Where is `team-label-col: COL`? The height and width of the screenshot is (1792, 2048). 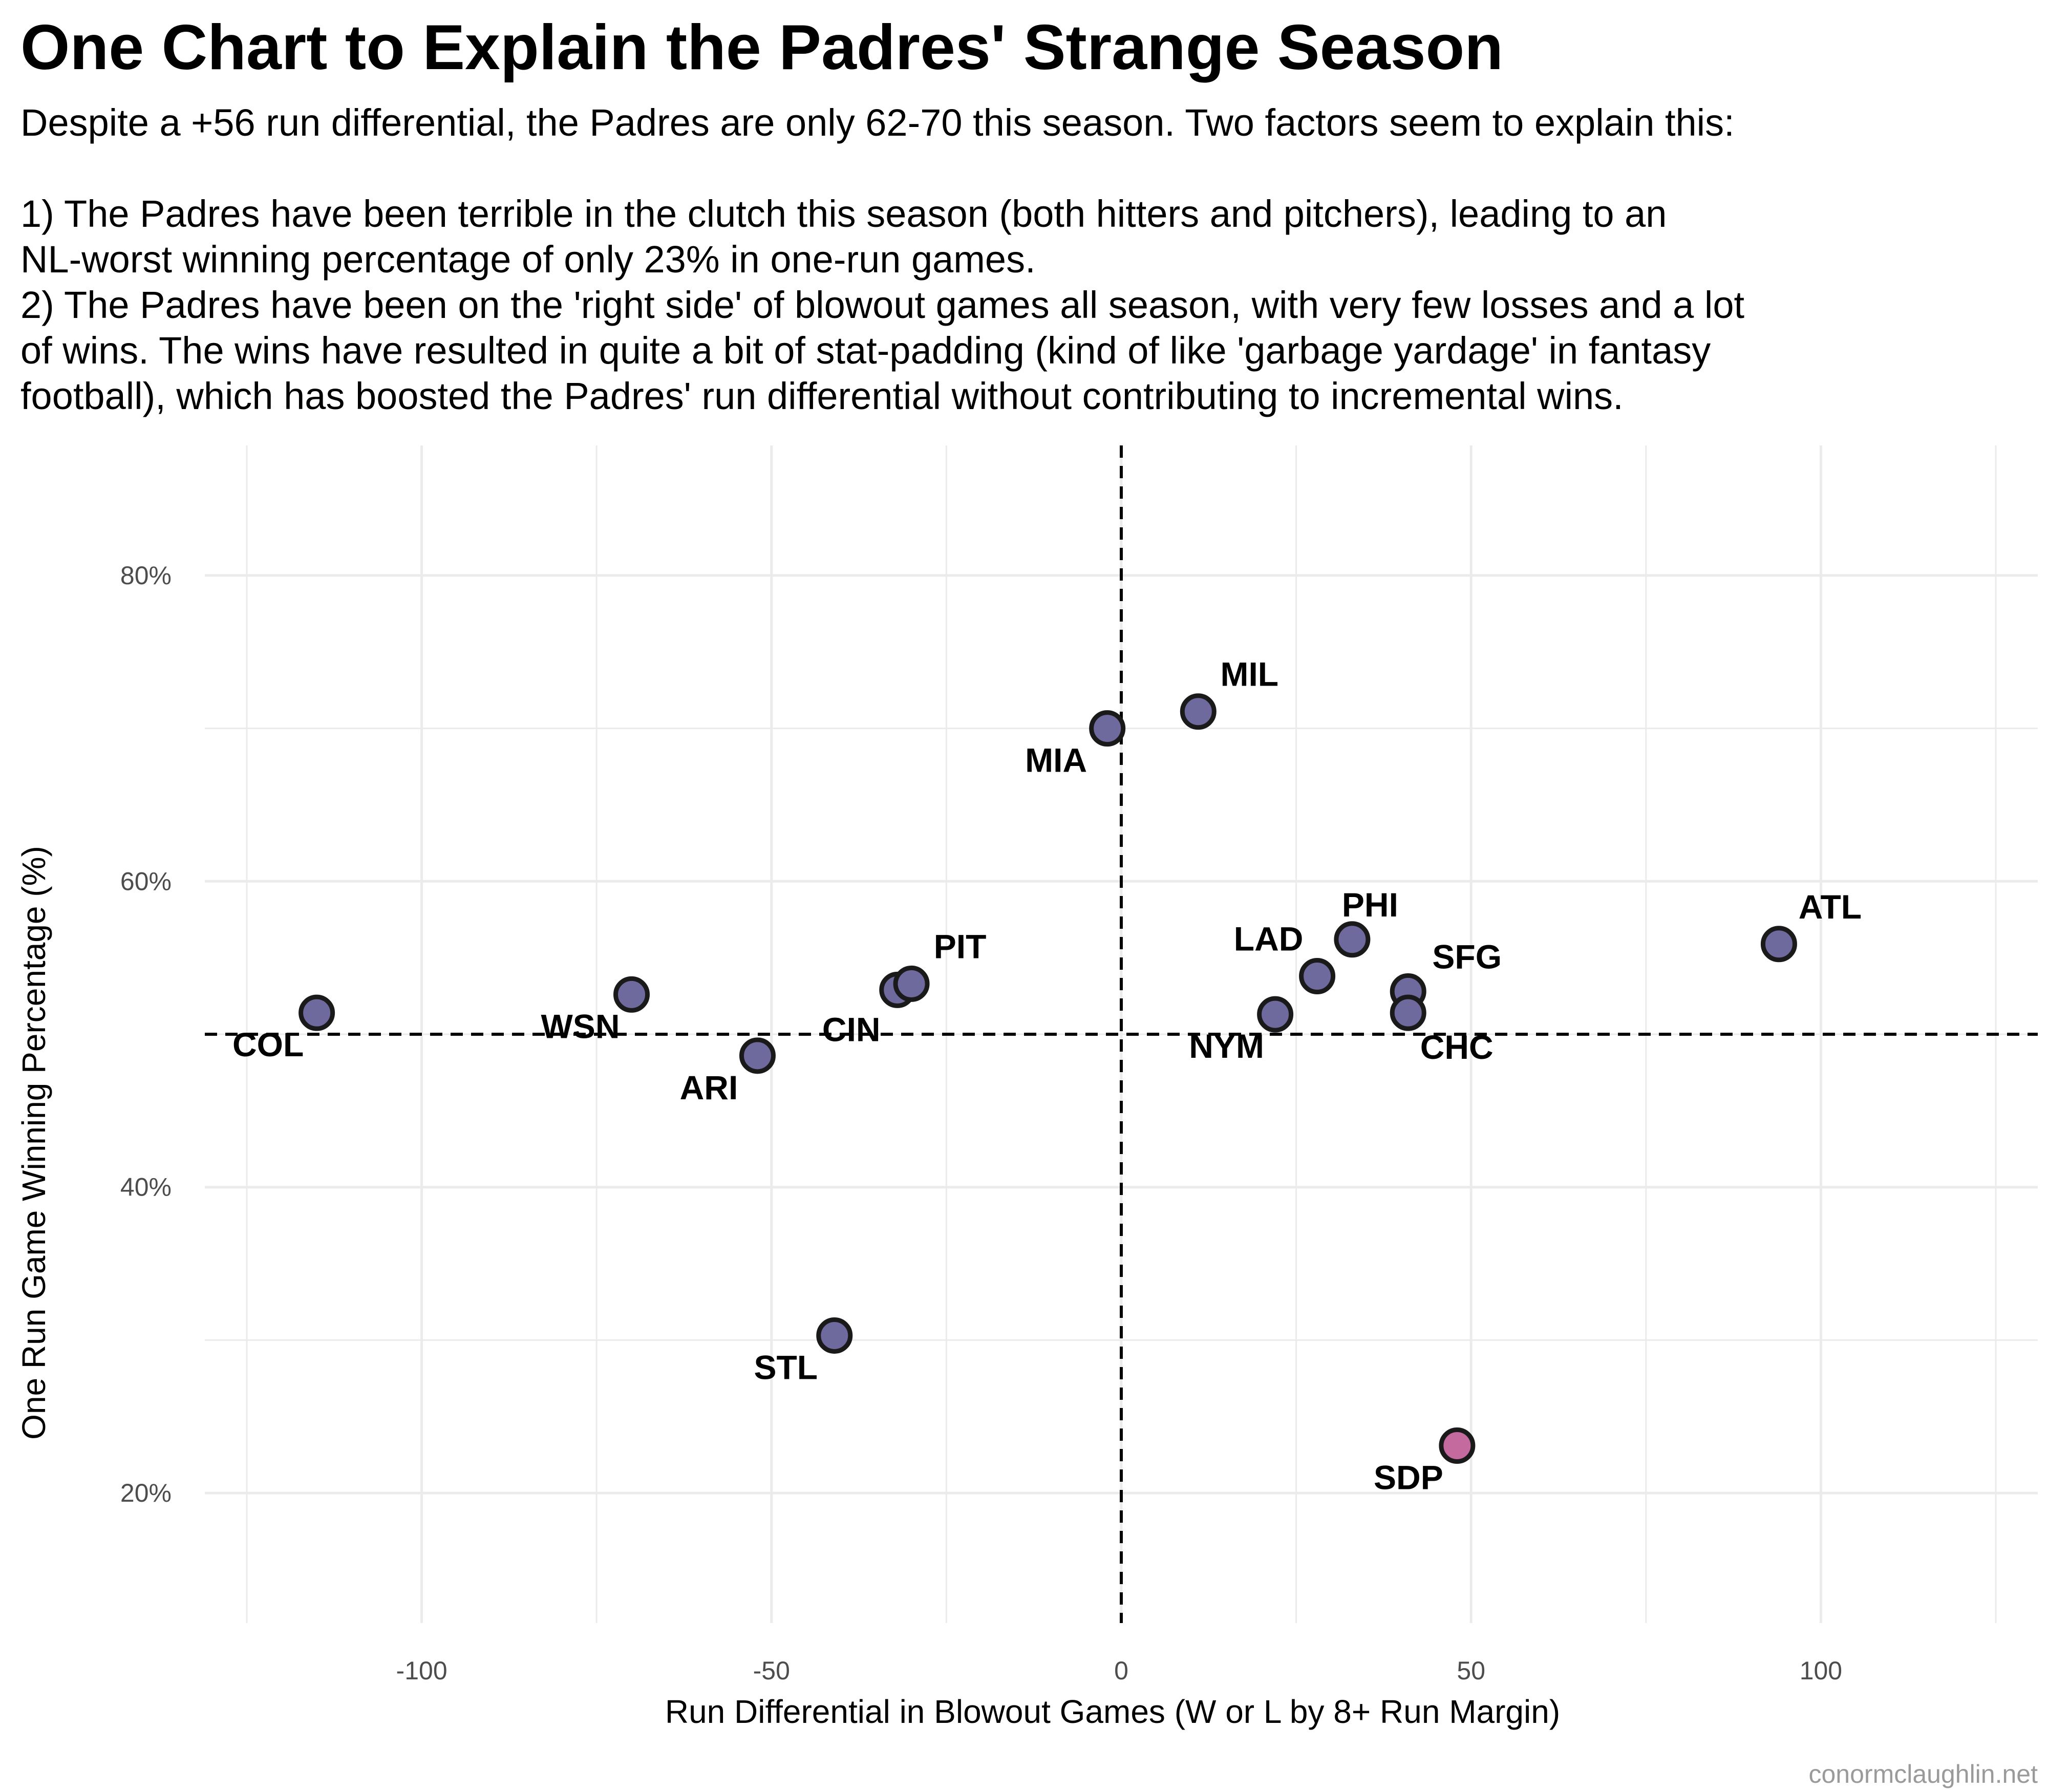
team-label-col: COL is located at coordinates (268, 1044).